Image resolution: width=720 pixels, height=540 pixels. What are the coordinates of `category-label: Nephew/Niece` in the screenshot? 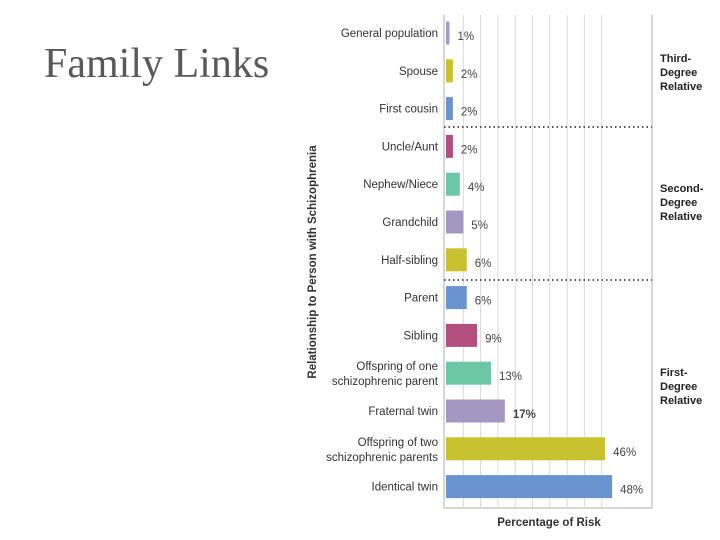 It's located at (400, 185).